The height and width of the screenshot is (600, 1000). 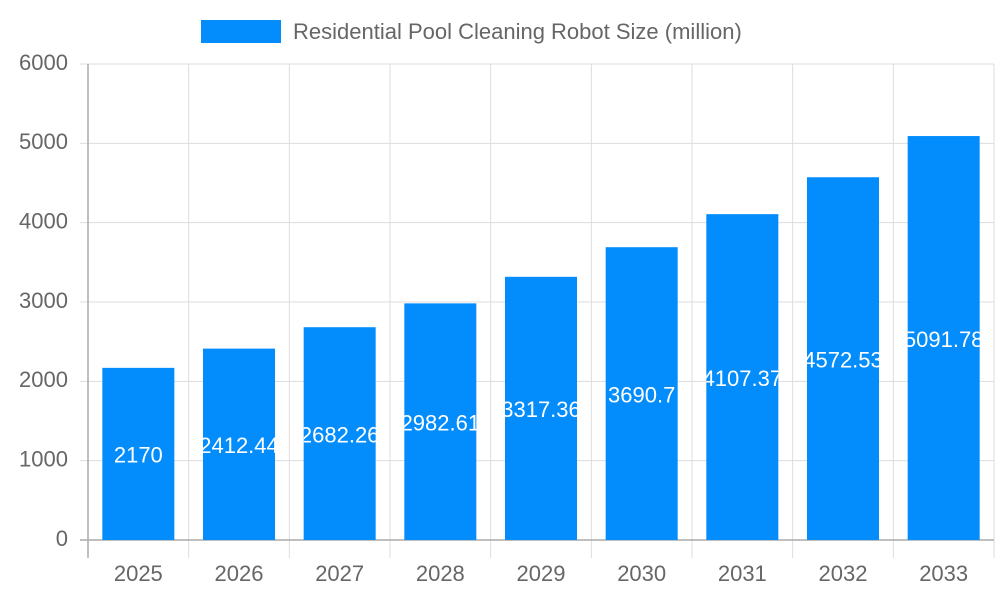 I want to click on x-tick-label: 2031, so click(x=742, y=573).